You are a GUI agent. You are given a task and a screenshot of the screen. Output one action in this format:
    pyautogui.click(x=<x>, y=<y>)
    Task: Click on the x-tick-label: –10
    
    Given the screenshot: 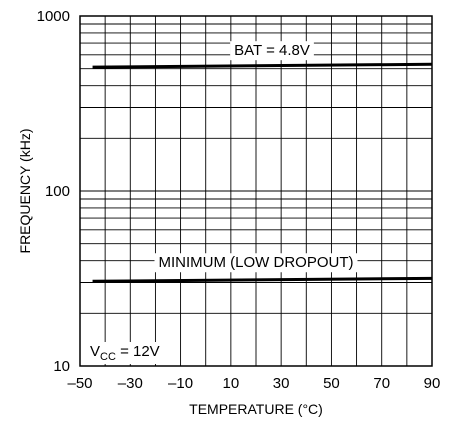 What is the action you would take?
    pyautogui.click(x=180, y=383)
    